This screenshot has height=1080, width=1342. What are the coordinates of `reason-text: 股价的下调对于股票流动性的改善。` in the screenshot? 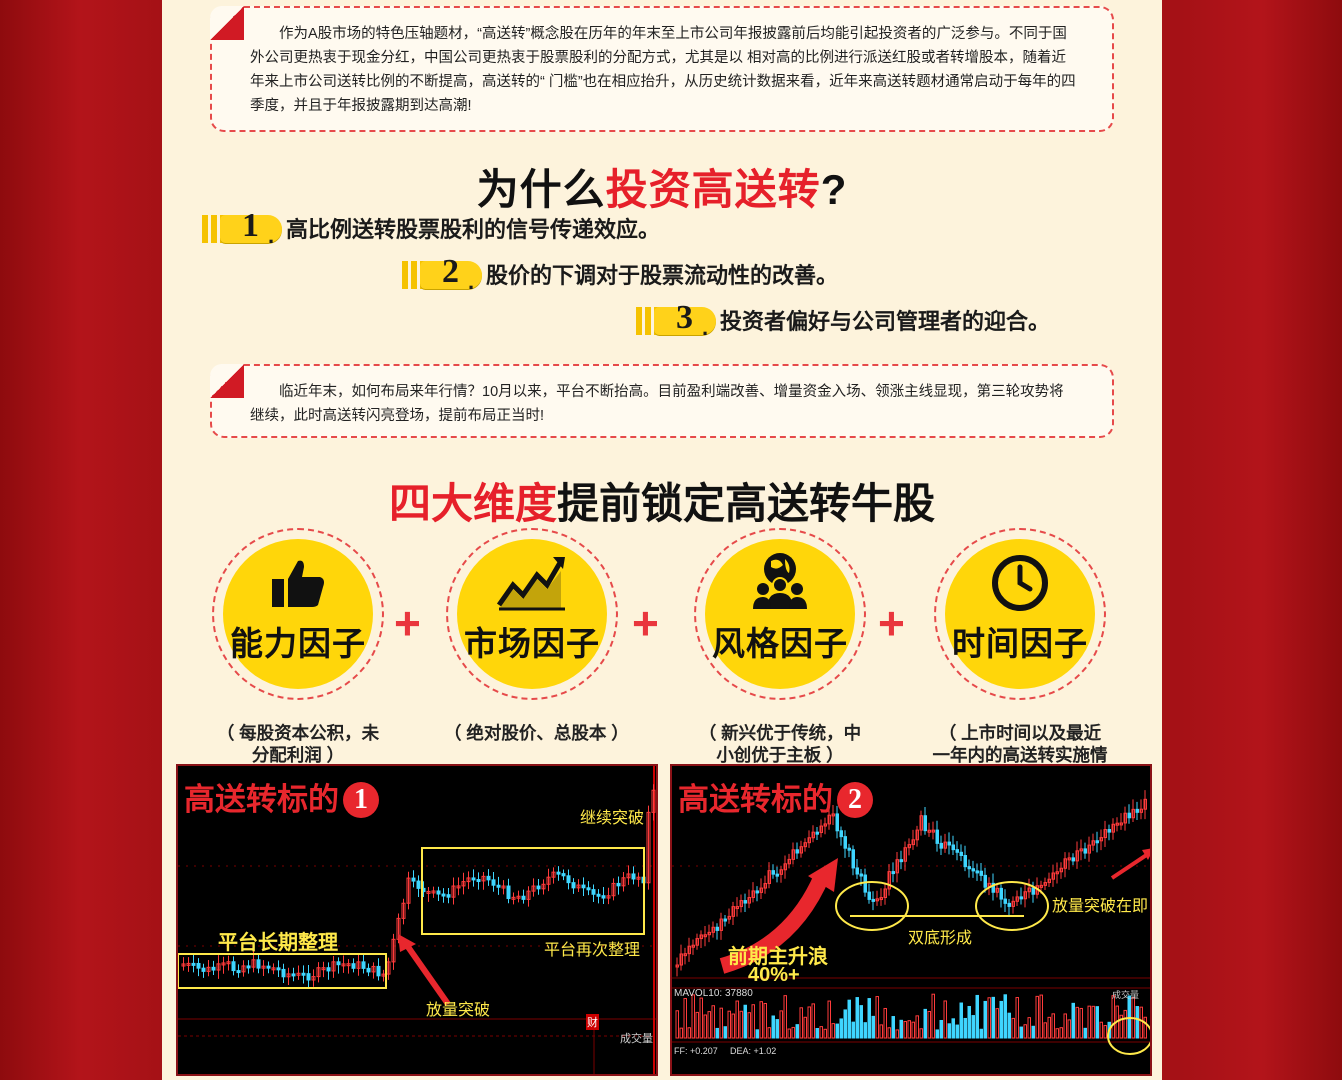 It's located at (662, 275).